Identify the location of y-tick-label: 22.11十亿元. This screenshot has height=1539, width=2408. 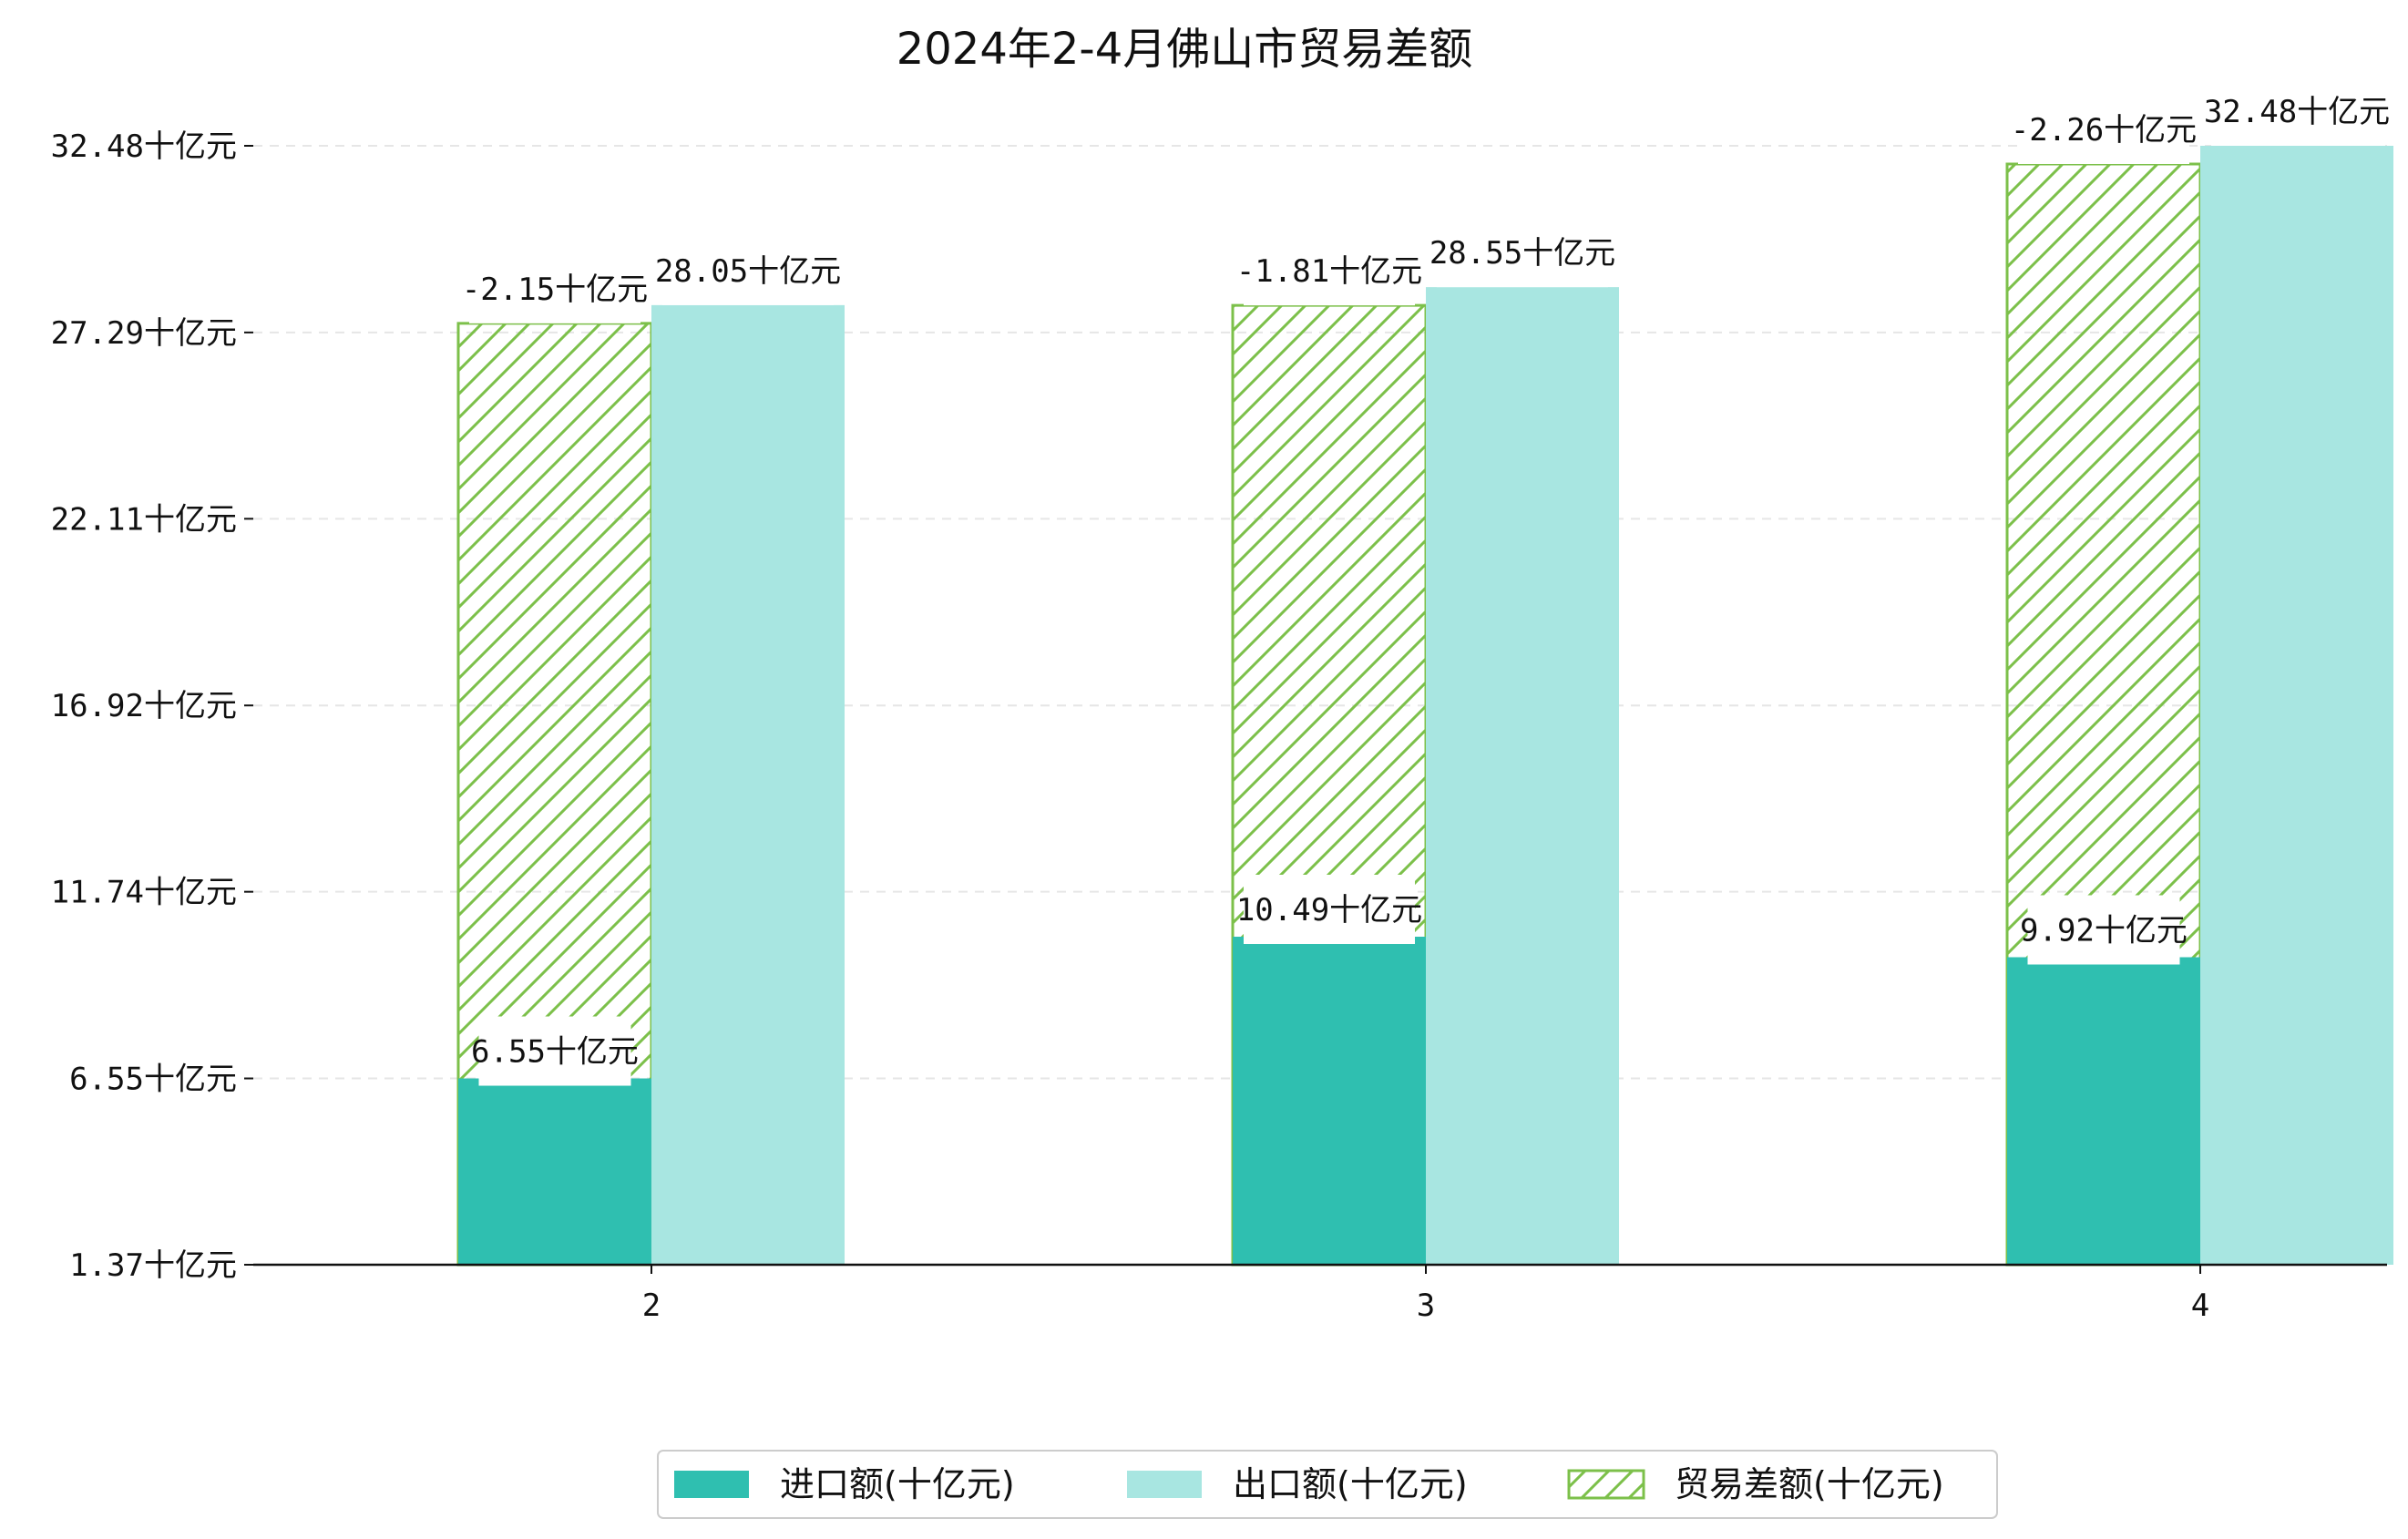
(144, 520).